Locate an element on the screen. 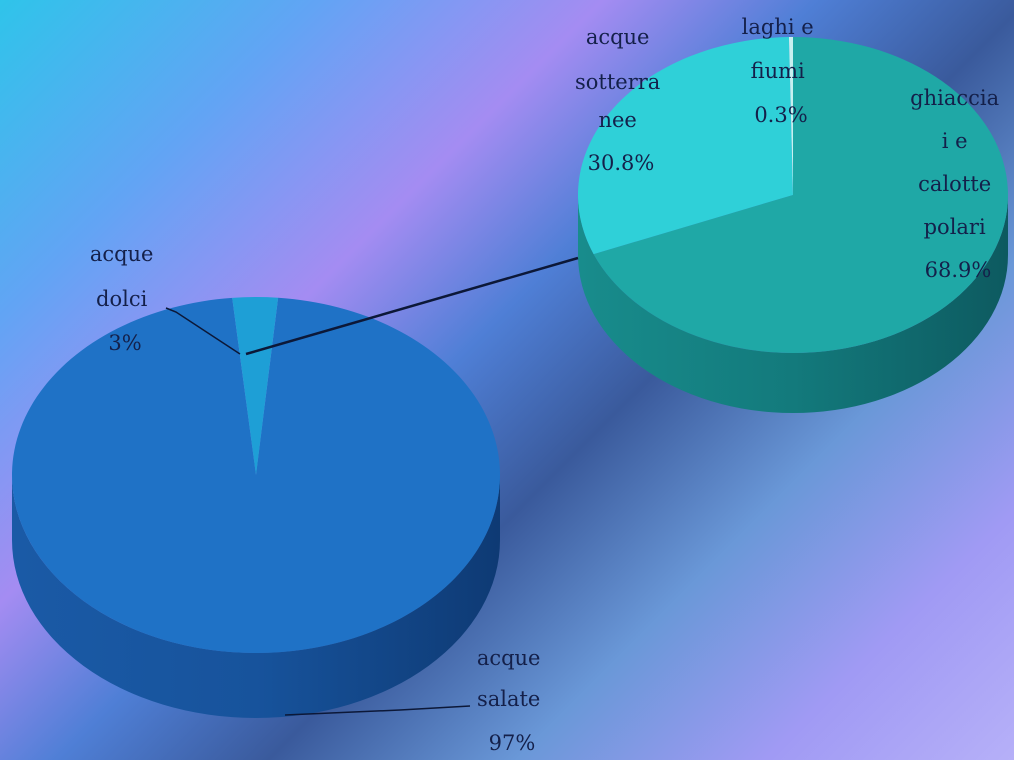 This screenshot has width=1014, height=760. pie-slice-laghi is located at coordinates (790, 116).